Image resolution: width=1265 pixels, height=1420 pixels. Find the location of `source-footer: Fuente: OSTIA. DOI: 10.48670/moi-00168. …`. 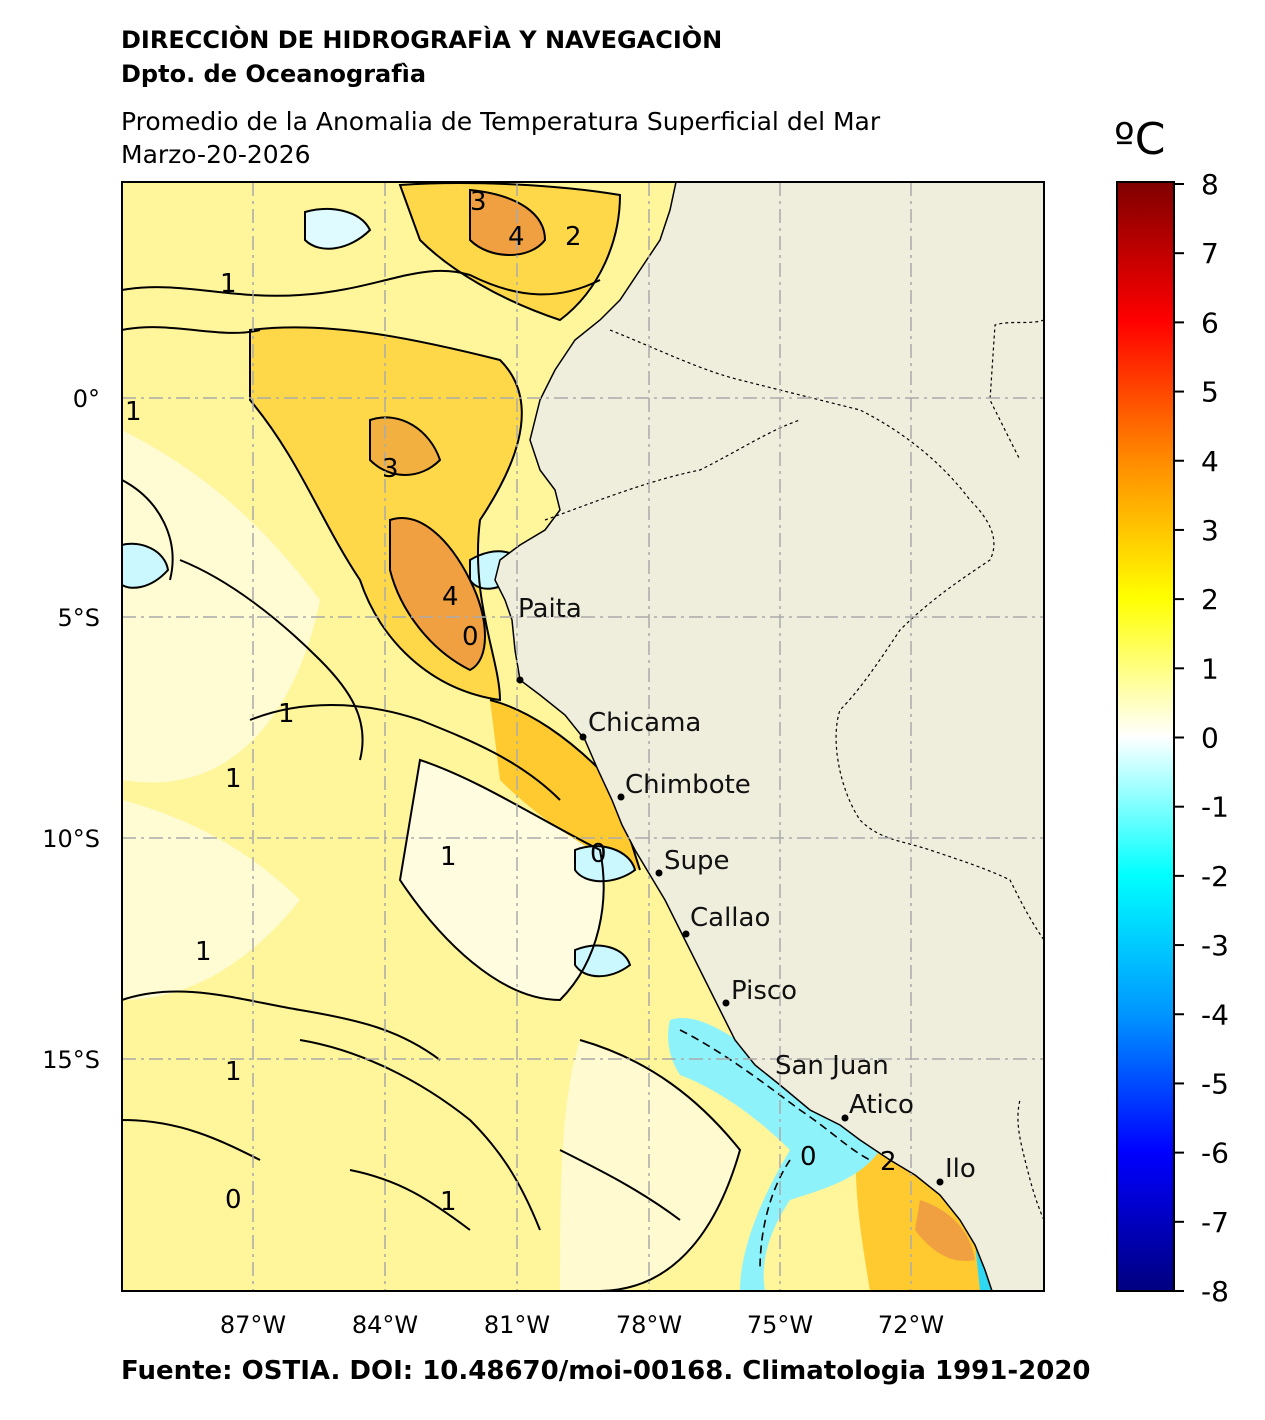

source-footer: Fuente: OSTIA. DOI: 10.48670/moi-00168. … is located at coordinates (606, 1371).